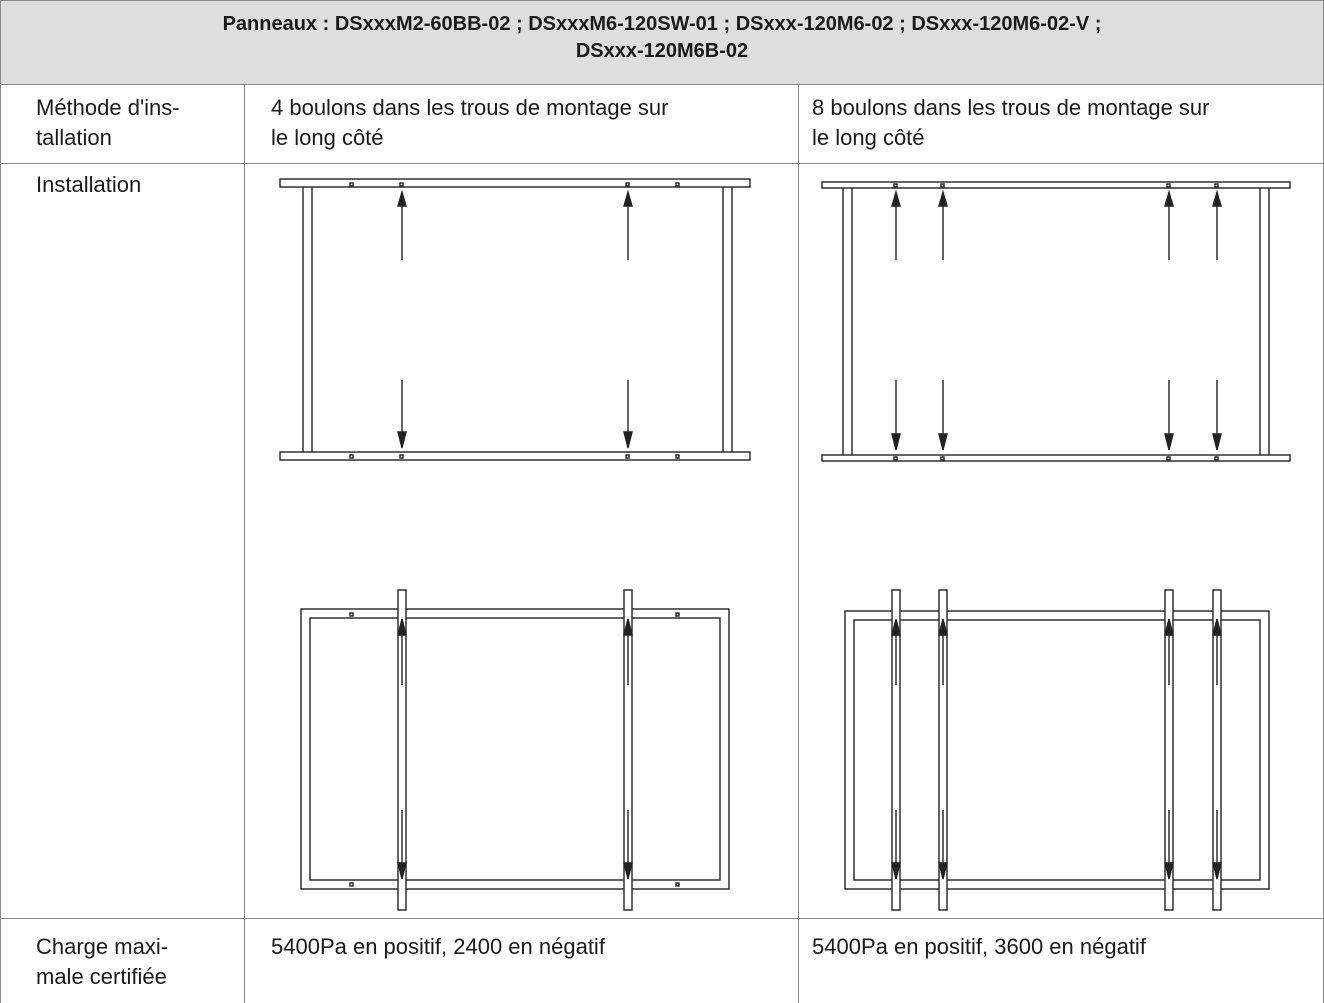  What do you see at coordinates (101, 976) in the screenshot?
I see `row-label-line: male certifiée` at bounding box center [101, 976].